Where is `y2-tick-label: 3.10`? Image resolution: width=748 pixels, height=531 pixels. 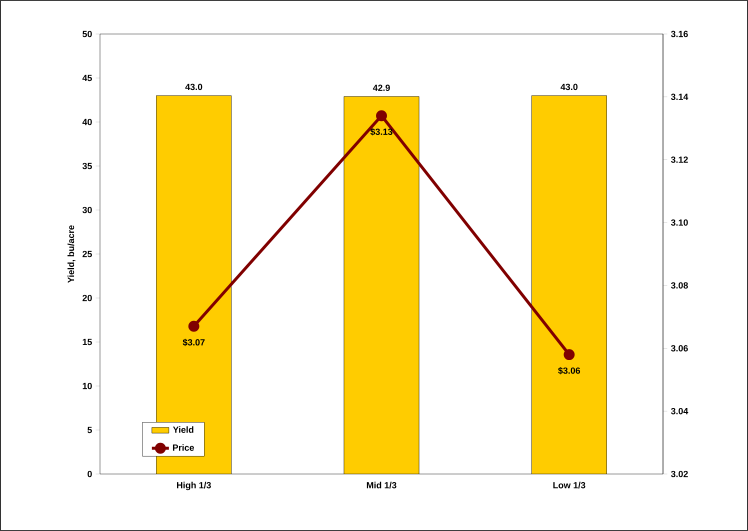 y2-tick-label: 3.10 is located at coordinates (679, 222).